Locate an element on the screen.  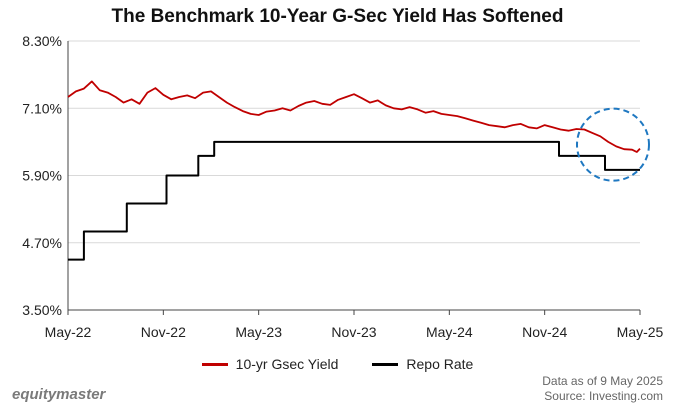
y-tick-label: 3.50% is located at coordinates (42, 310).